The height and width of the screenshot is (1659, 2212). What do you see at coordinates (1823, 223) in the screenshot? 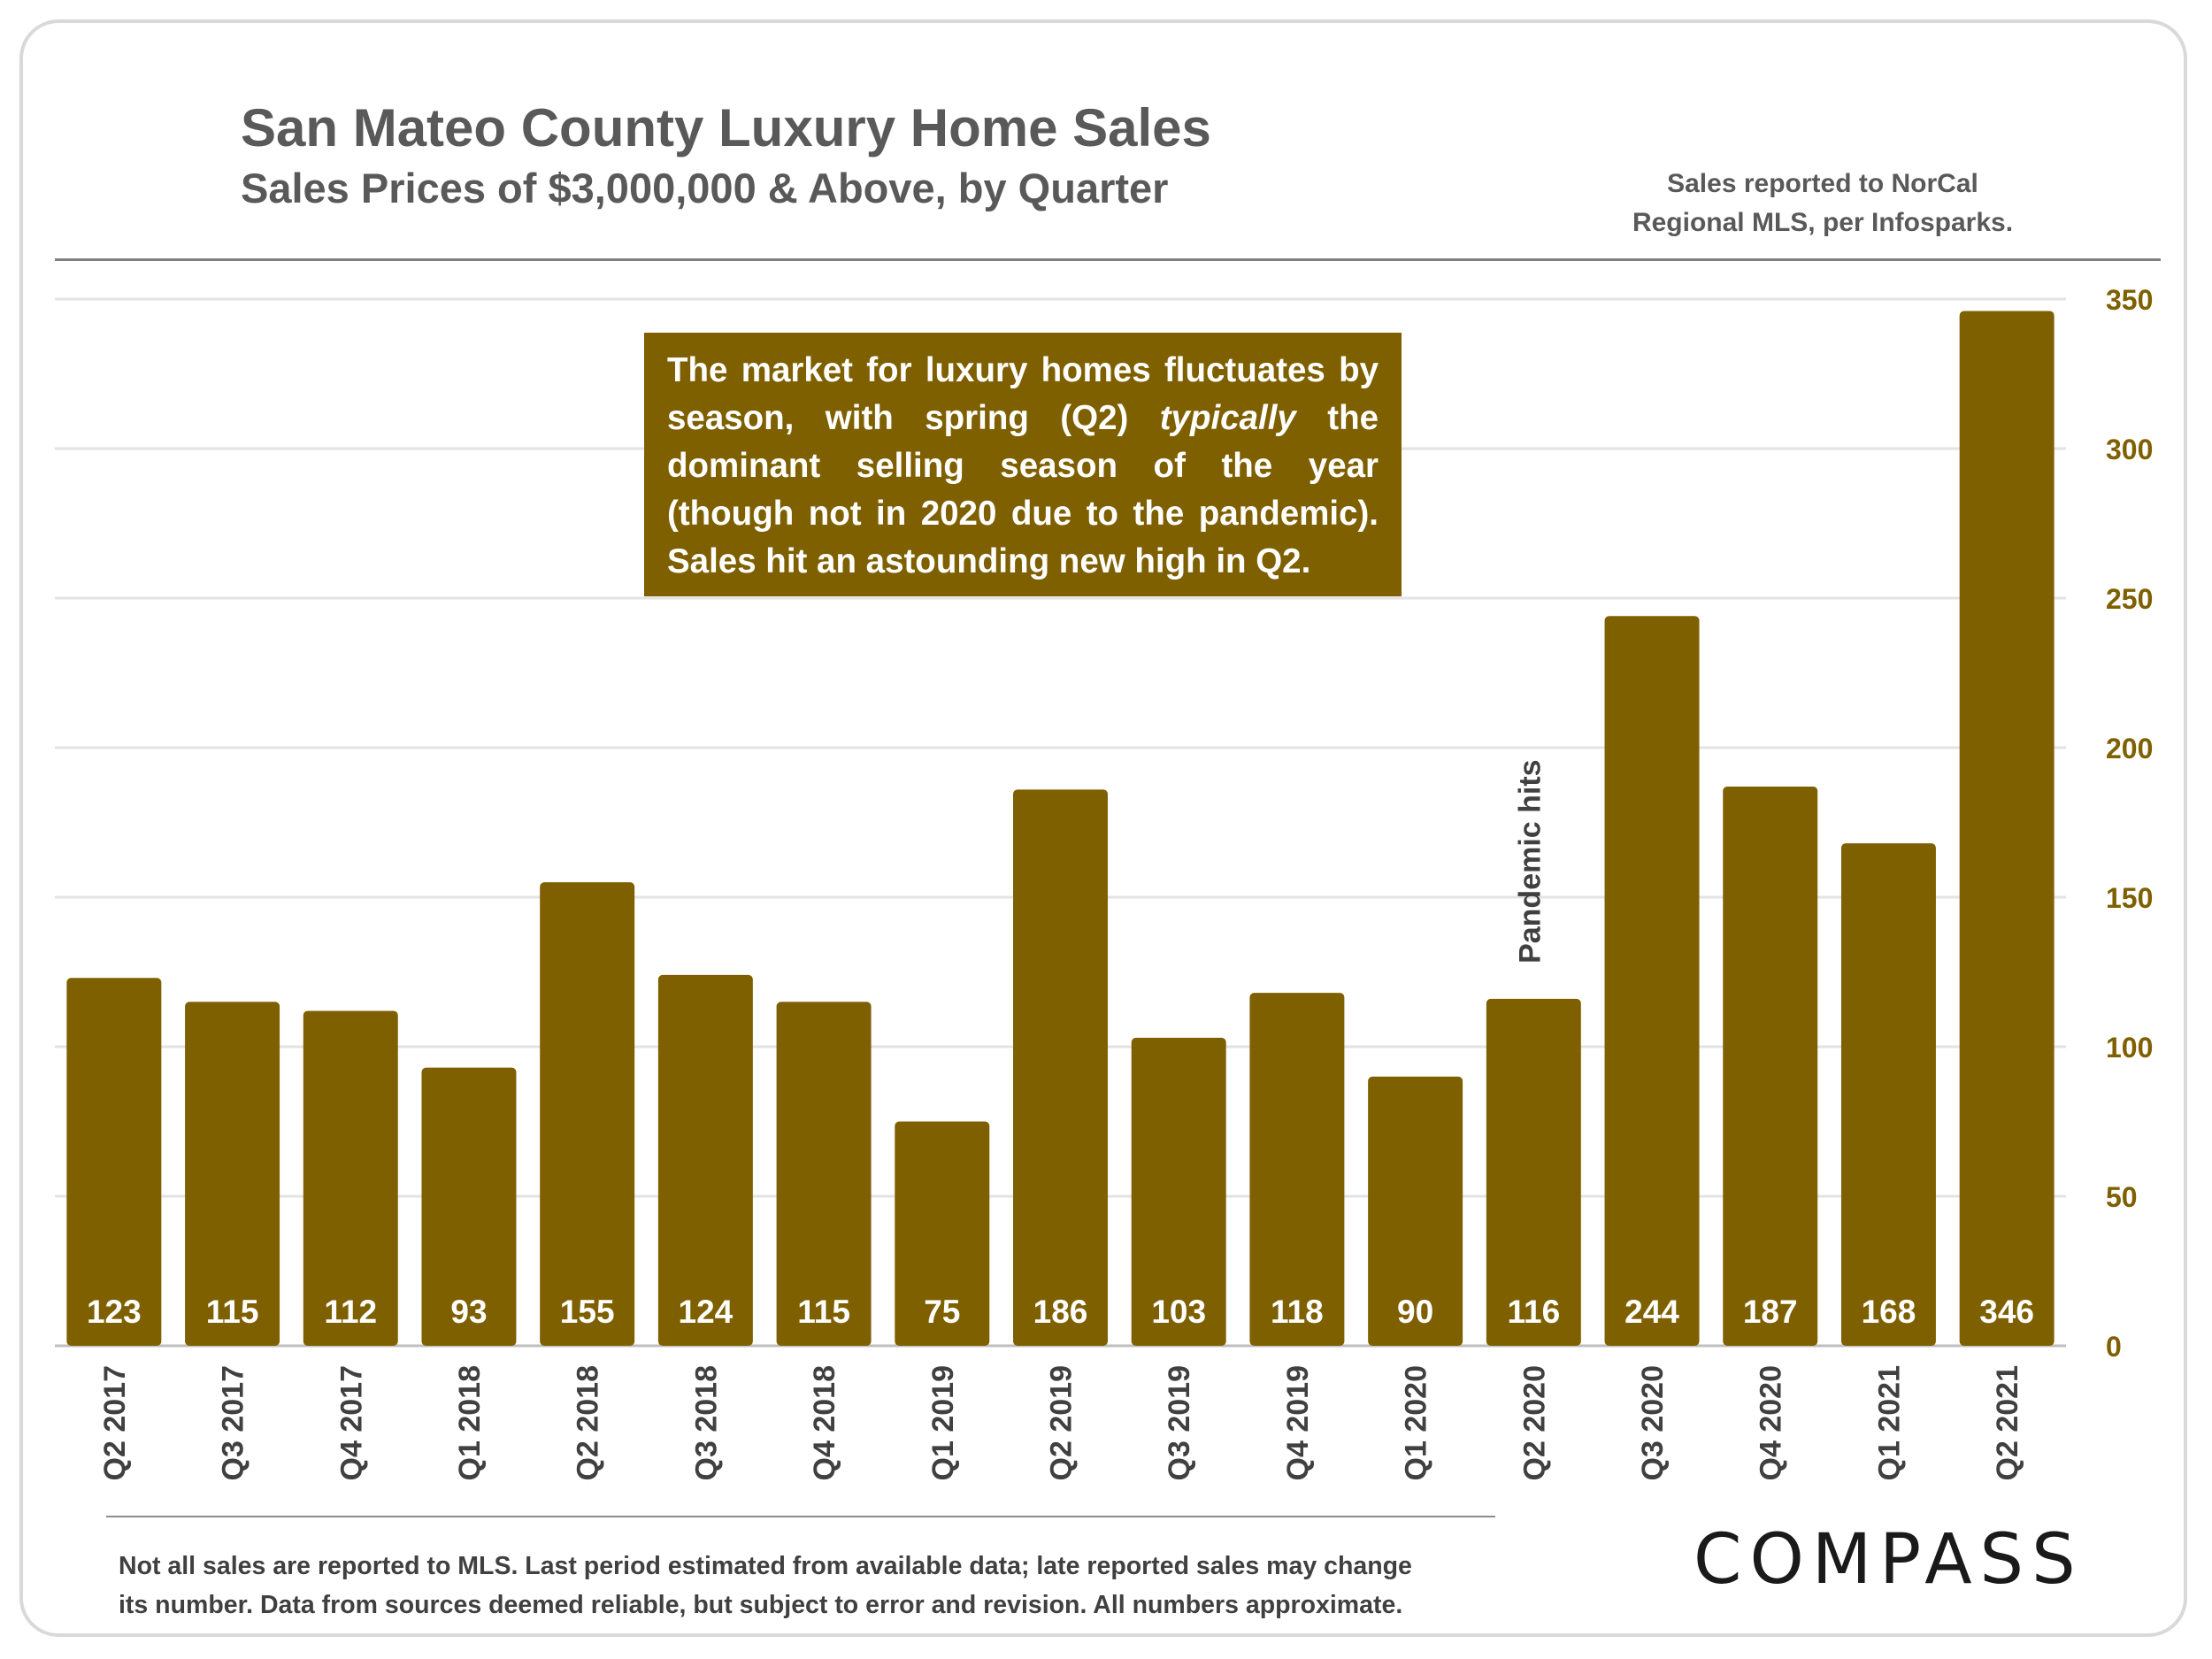
I see `source-note-line2: Regional MLS, per Infosparks.` at bounding box center [1823, 223].